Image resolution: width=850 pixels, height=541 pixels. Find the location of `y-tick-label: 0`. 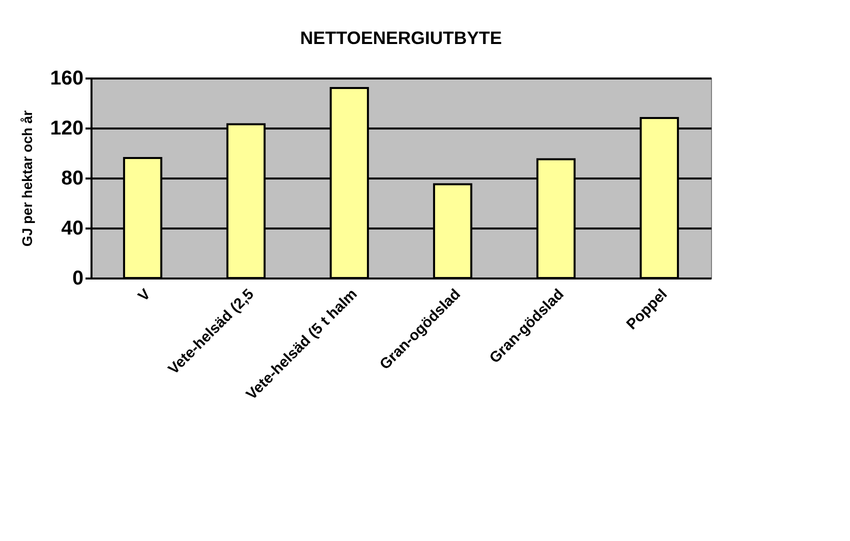

y-tick-label: 0 is located at coordinates (78, 279).